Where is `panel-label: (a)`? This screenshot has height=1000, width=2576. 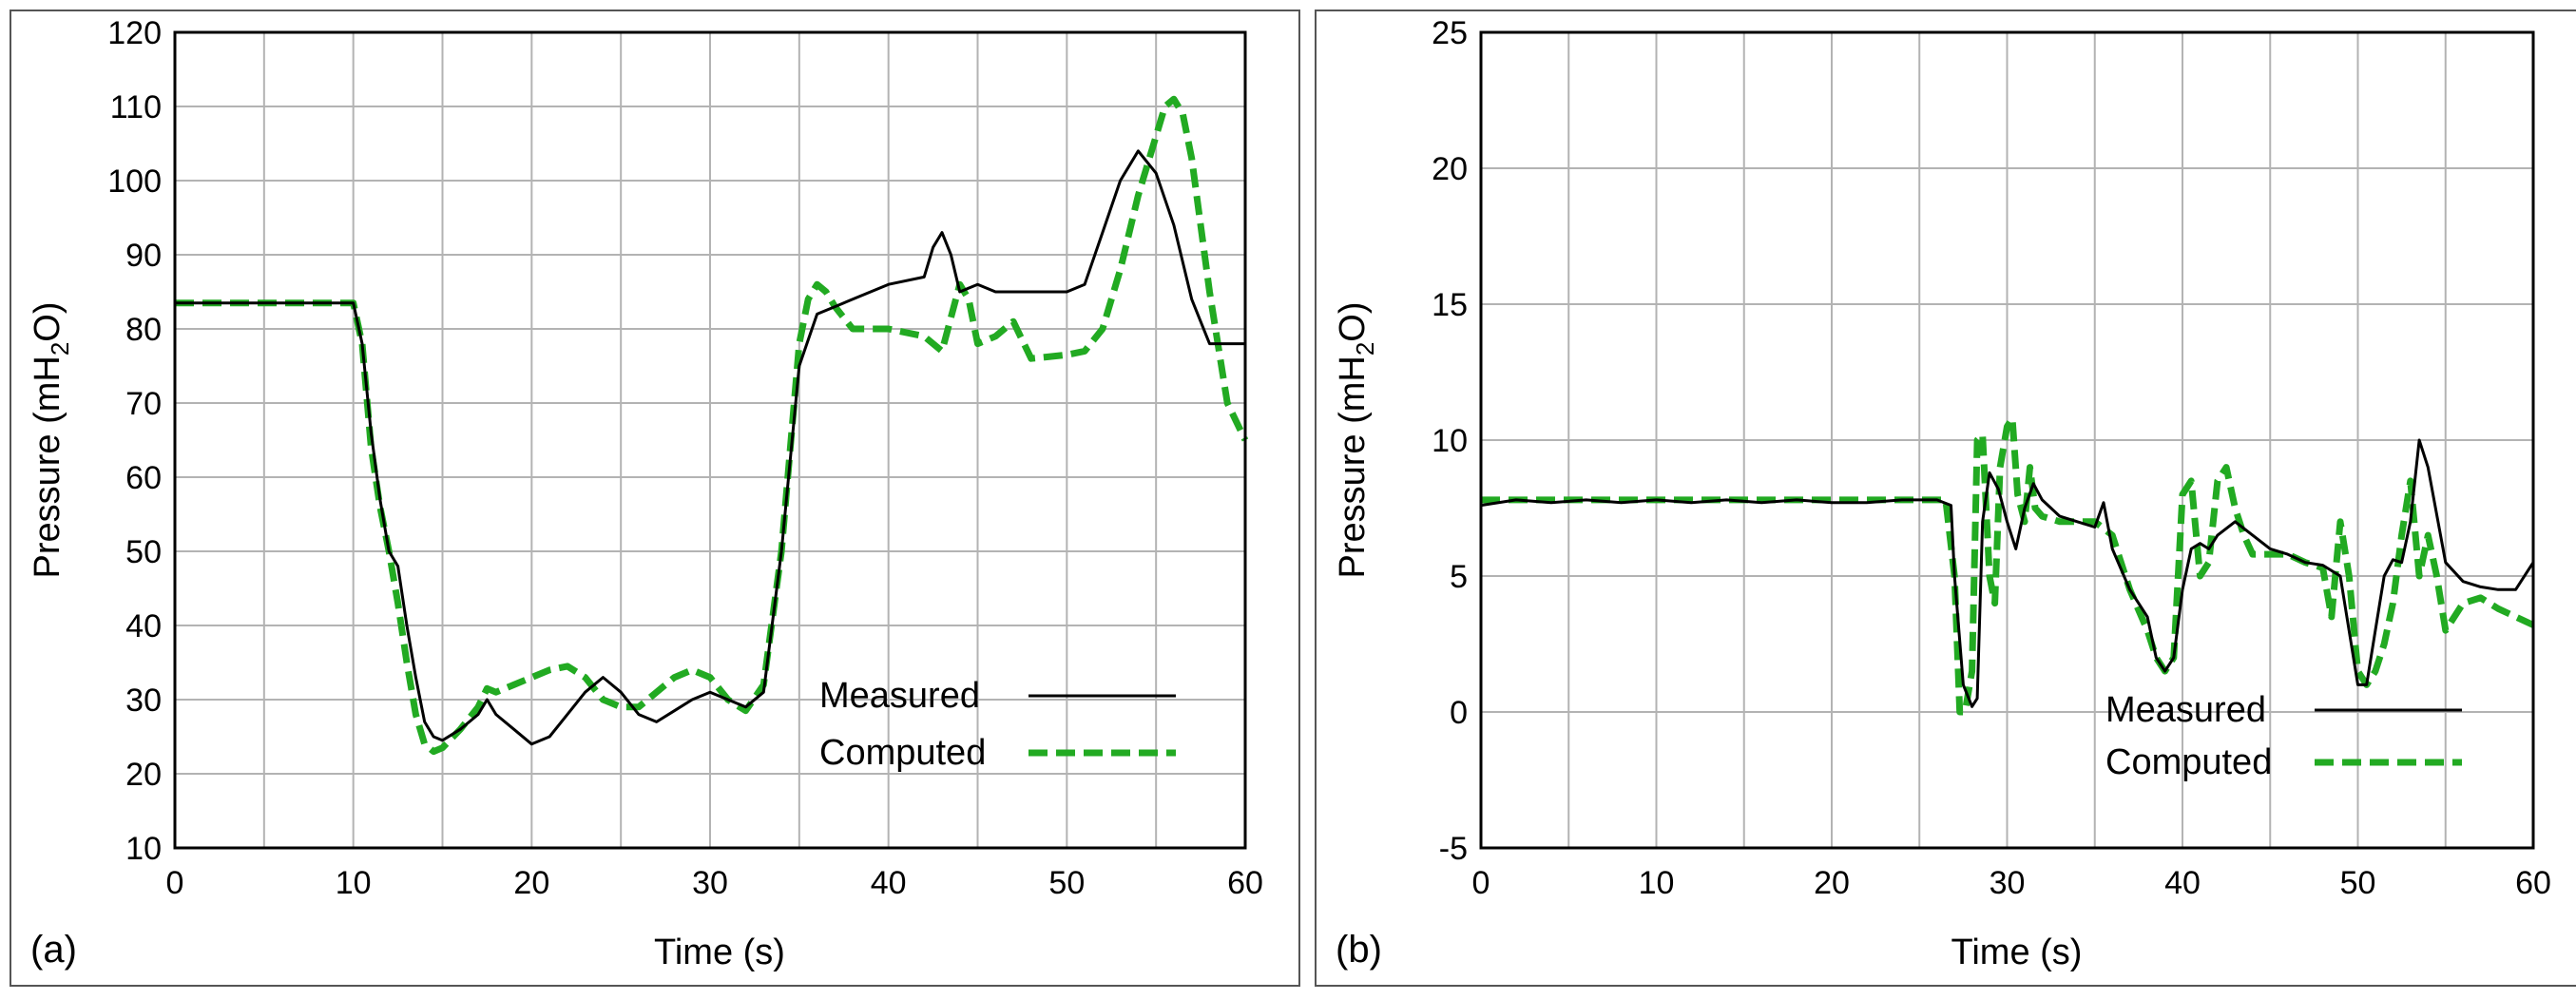 panel-label: (a) is located at coordinates (53, 950).